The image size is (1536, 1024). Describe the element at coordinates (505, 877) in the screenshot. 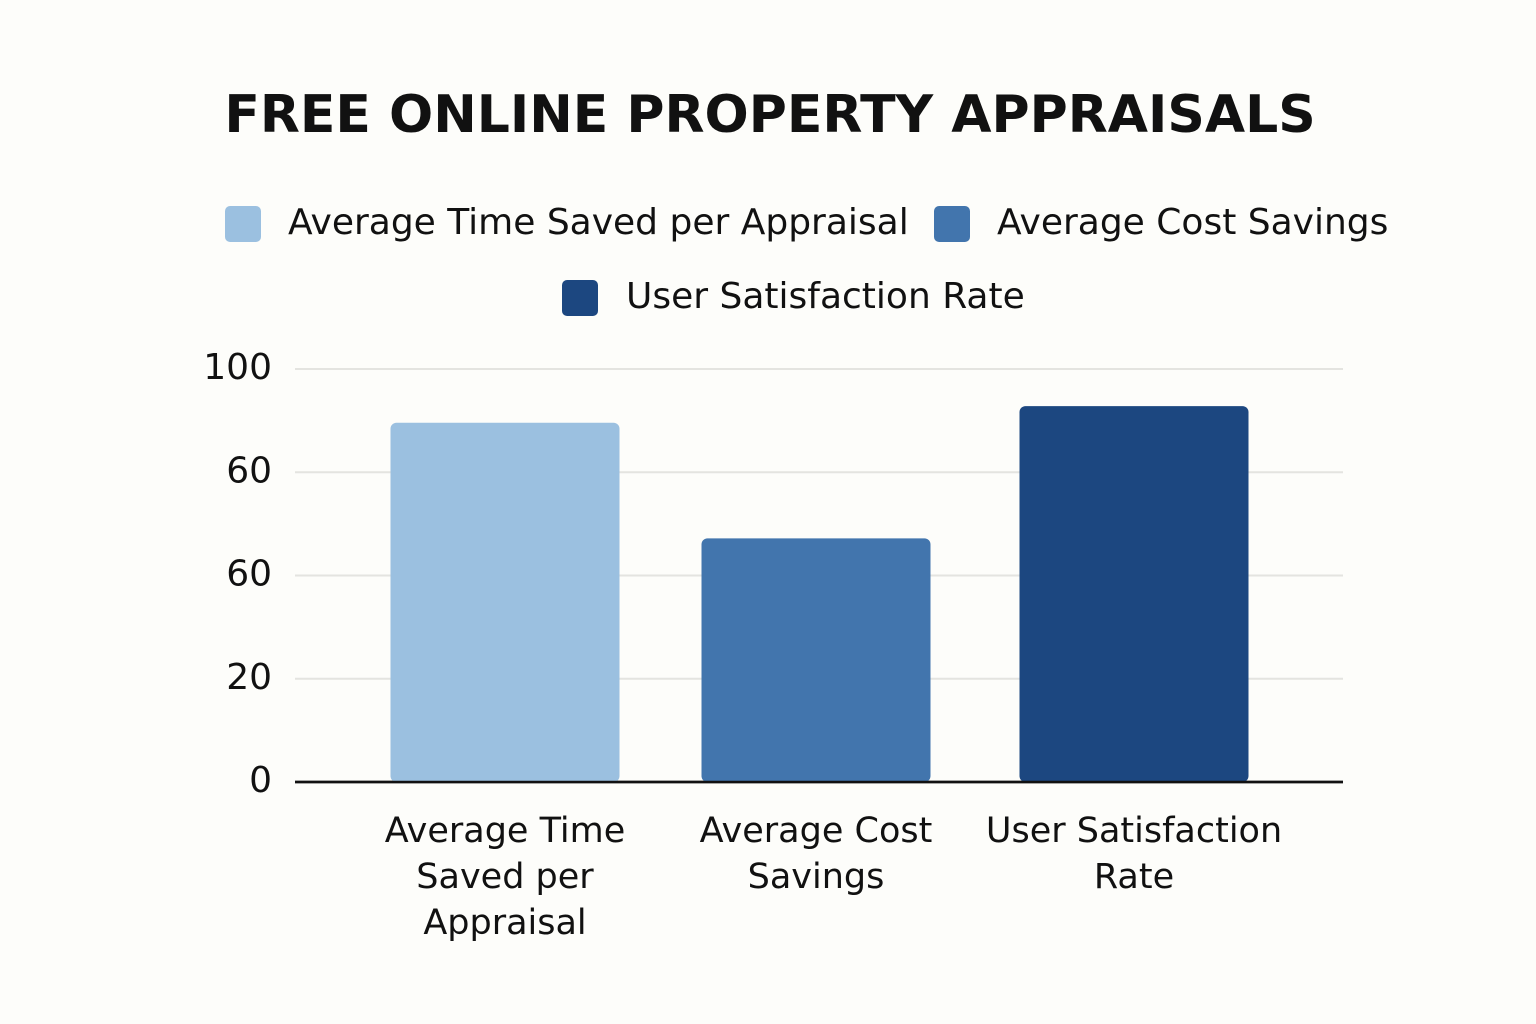

I see `x-tick-label: Average Time Saved per Appraisal` at that location.